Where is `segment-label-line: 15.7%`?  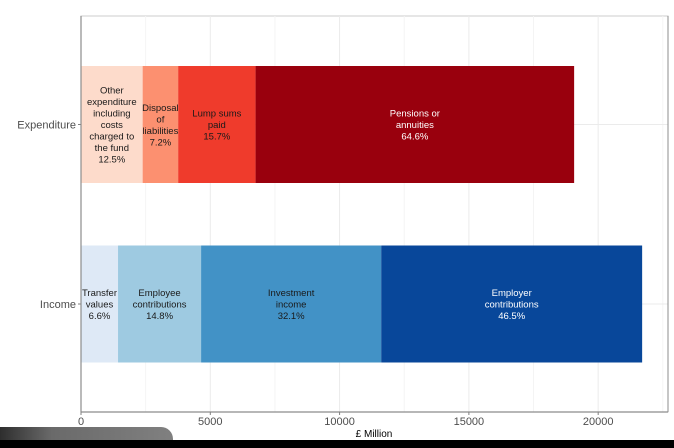 segment-label-line: 15.7% is located at coordinates (216, 137).